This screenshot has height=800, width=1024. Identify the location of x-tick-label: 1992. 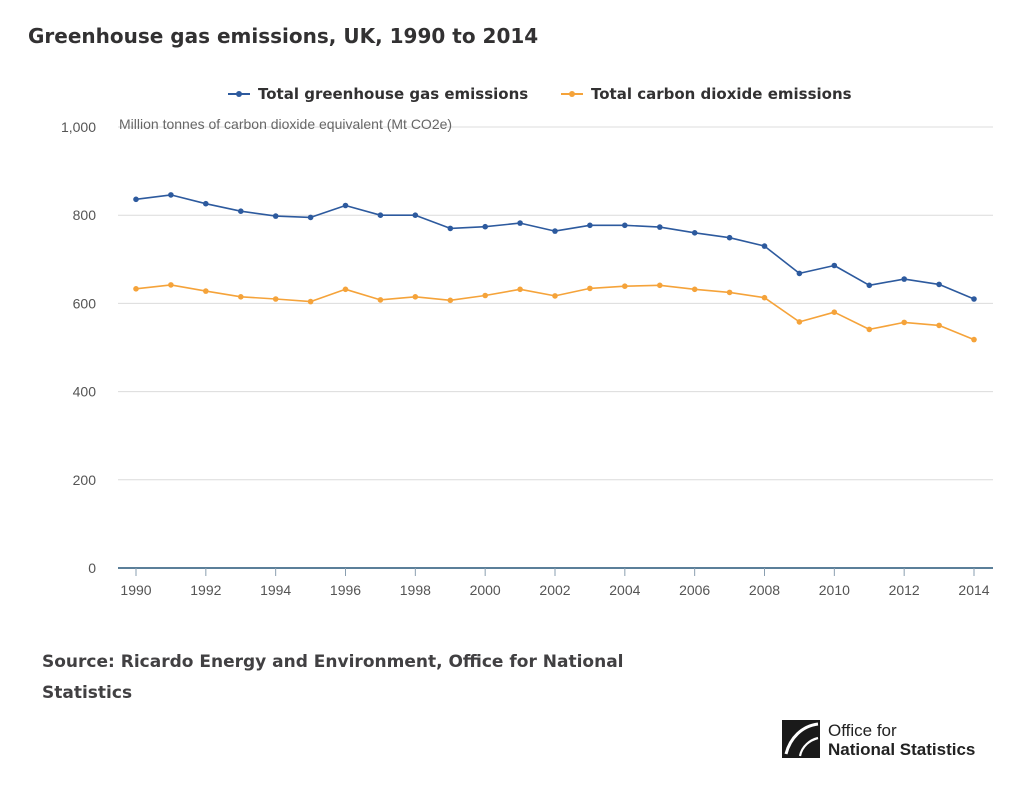
(205, 590).